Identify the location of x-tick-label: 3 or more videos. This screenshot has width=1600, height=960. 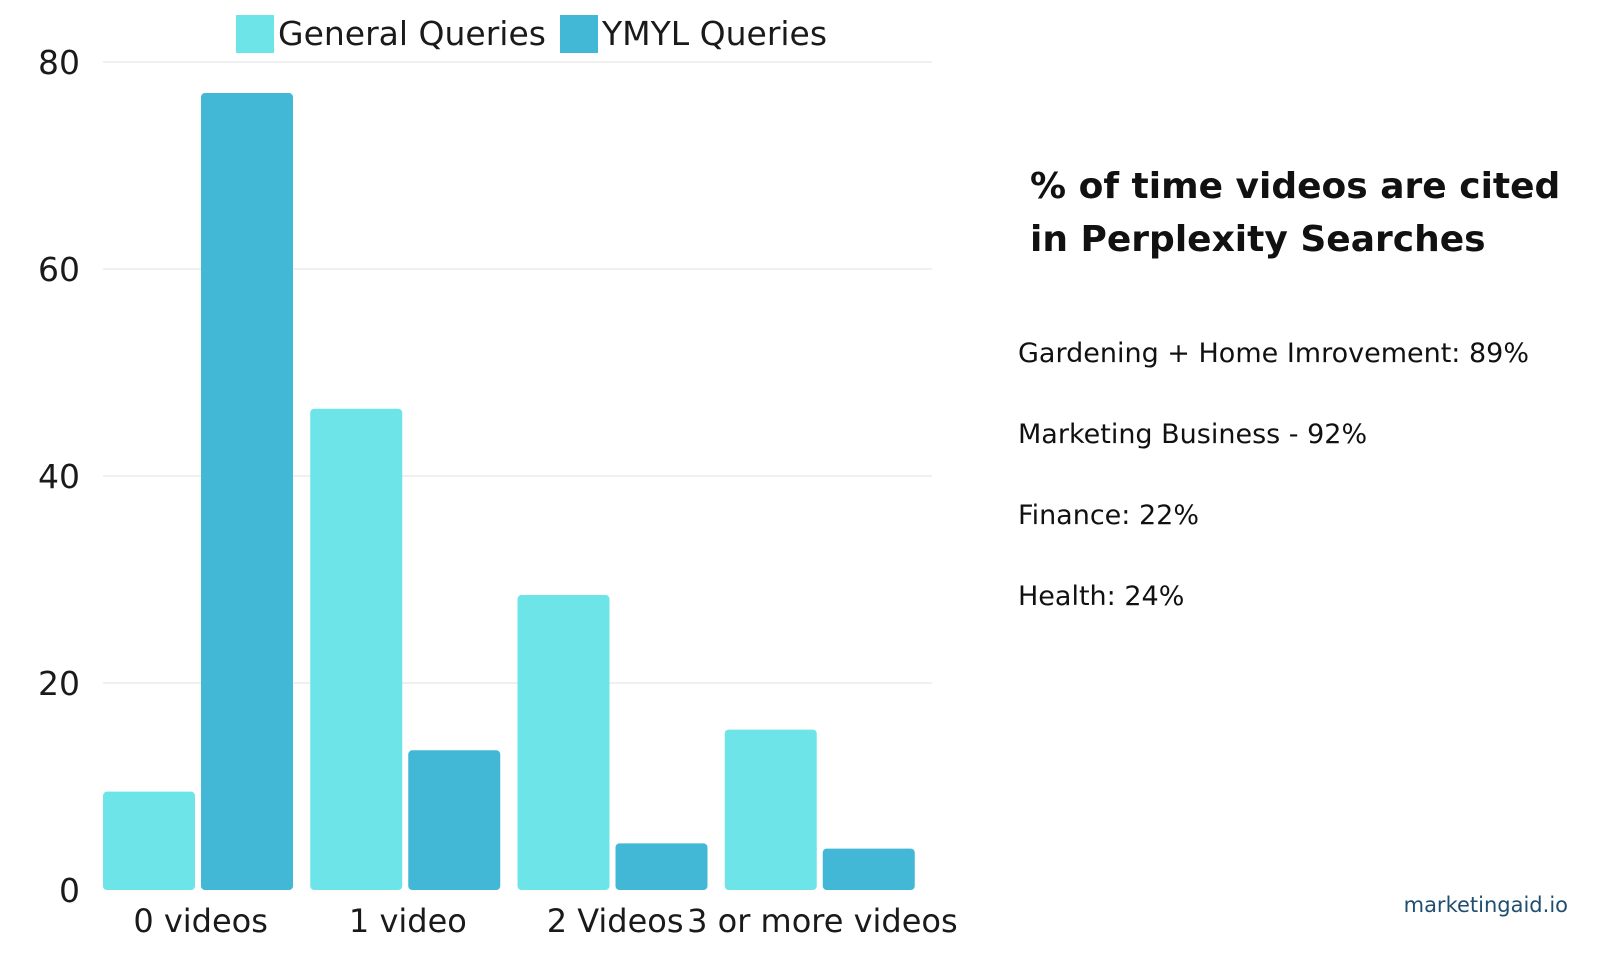
(822, 921).